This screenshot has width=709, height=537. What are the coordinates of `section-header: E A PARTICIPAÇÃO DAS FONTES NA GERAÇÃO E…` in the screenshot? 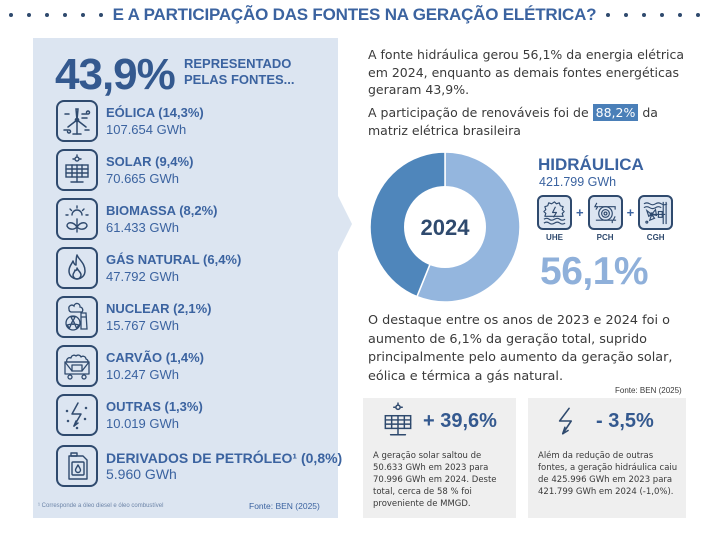 It's located at (354, 15).